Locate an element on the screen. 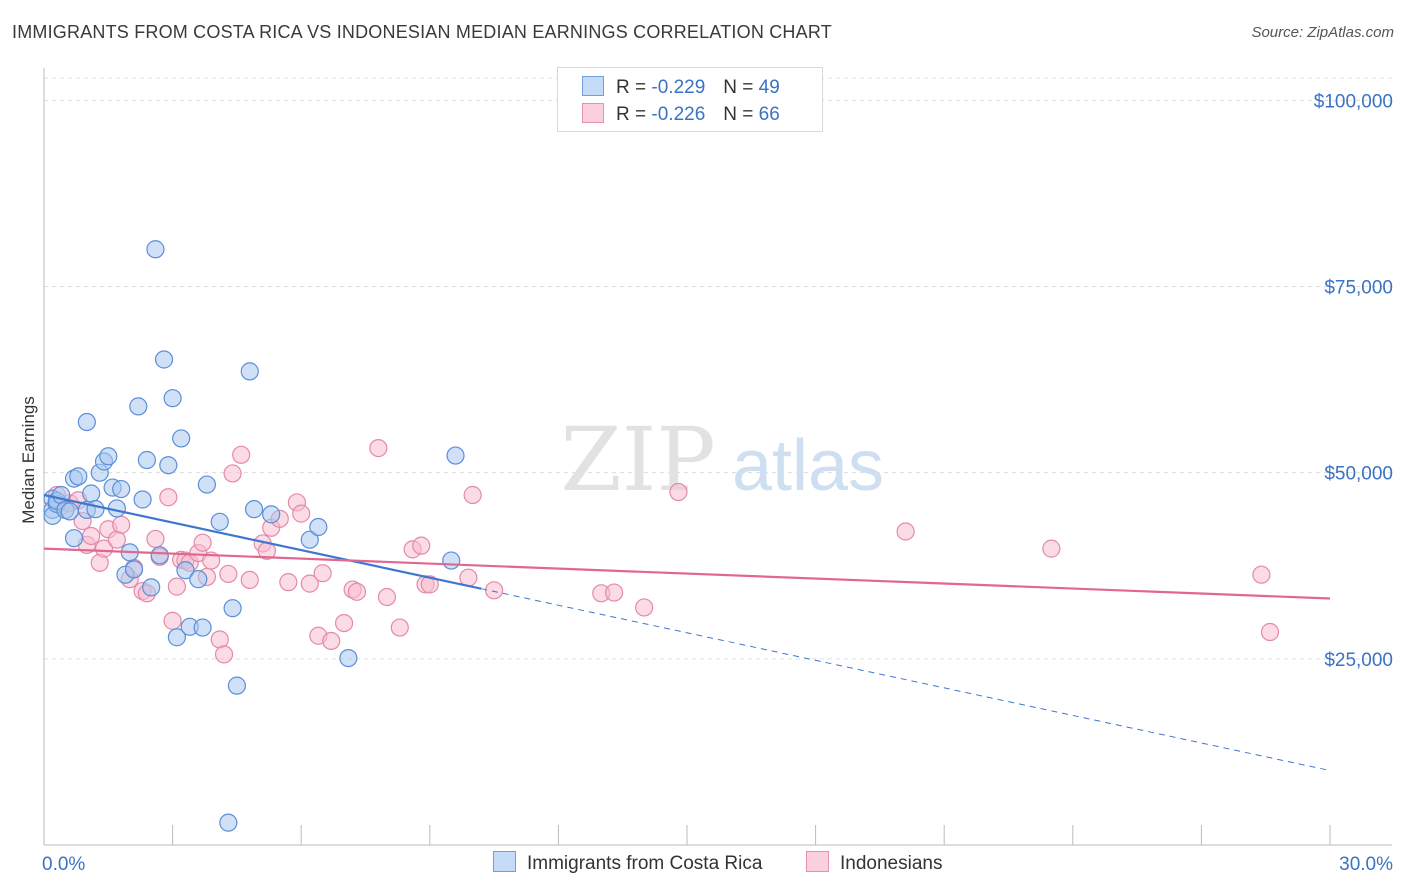  y-tick-label: $100,000 is located at coordinates (1353, 101).